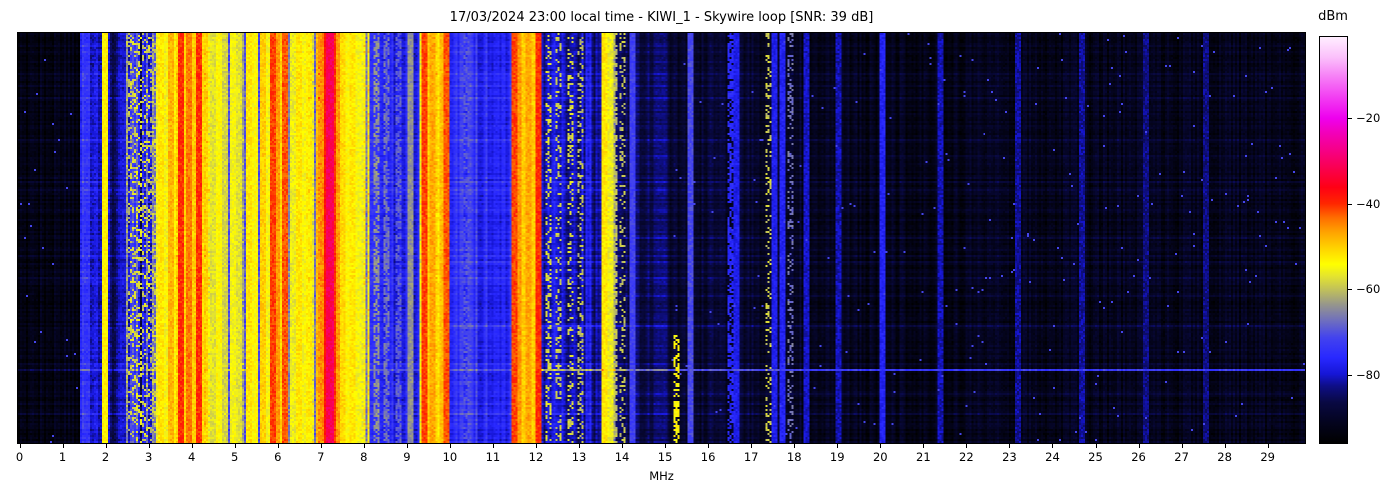  I want to click on x-tick-label: 11, so click(493, 457).